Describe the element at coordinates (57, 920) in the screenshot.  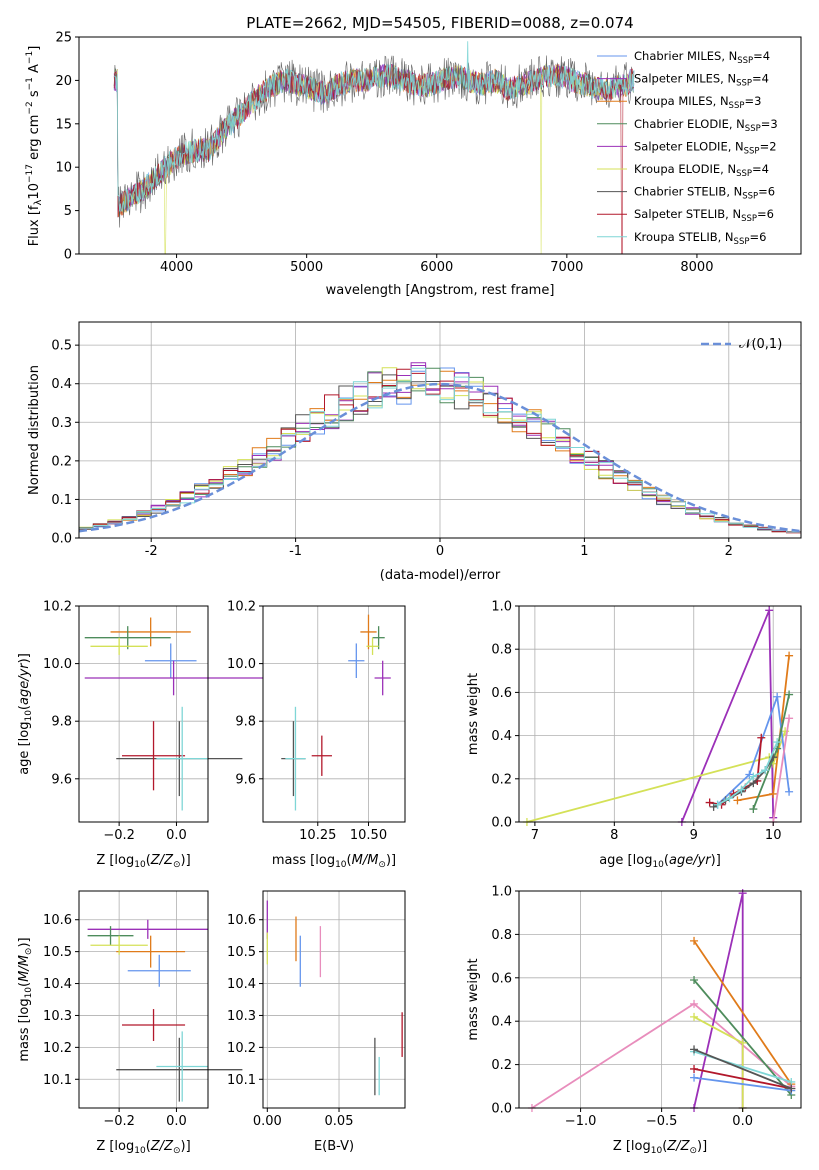
I see `y-tick-label: 10.6` at that location.